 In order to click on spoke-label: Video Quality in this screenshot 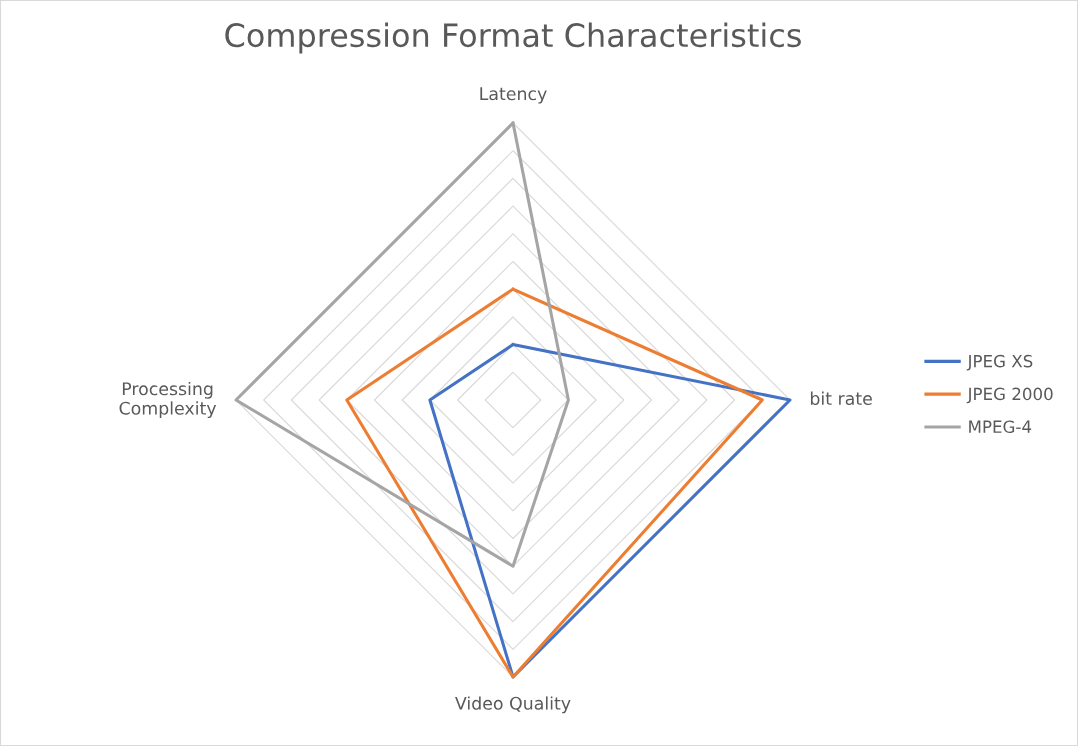, I will do `click(513, 705)`.